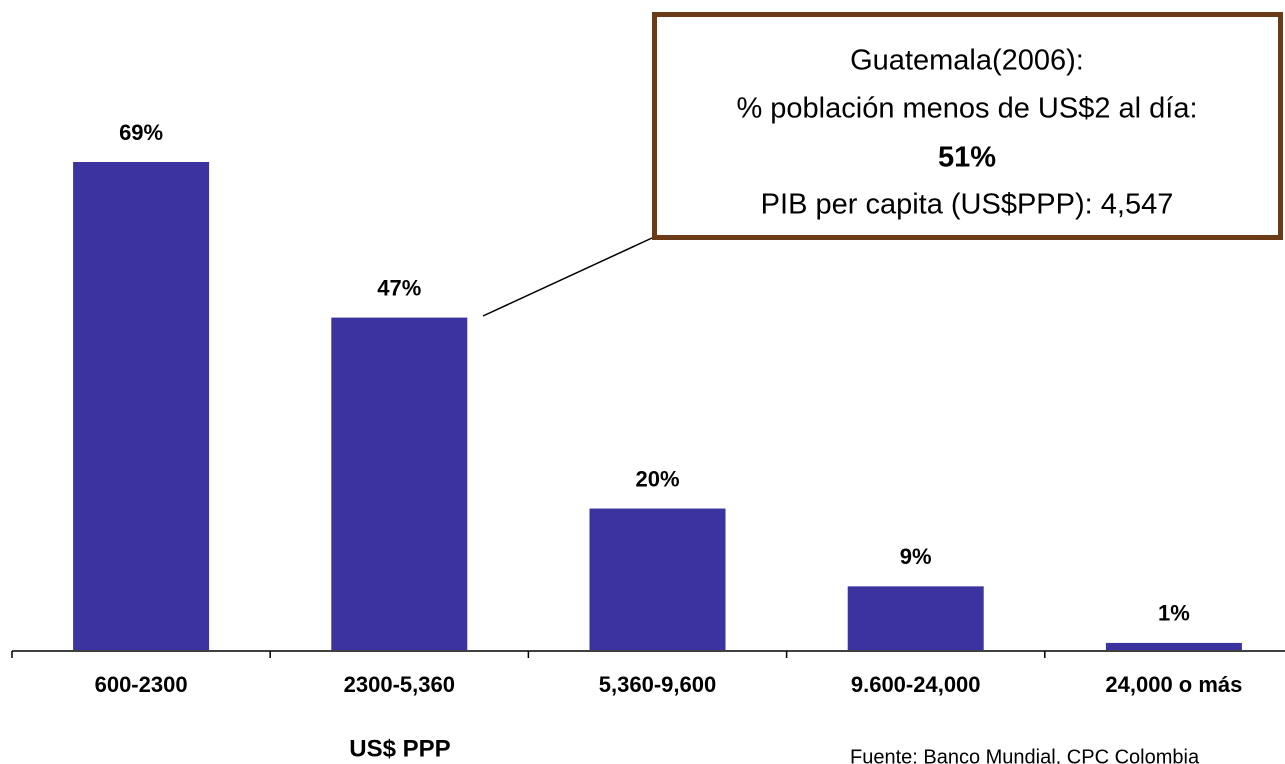 This screenshot has height=764, width=1285. I want to click on data-label: 20%, so click(657, 478).